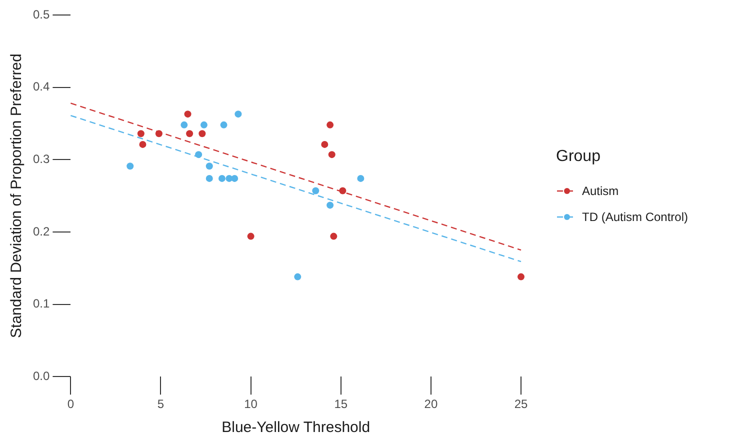 This screenshot has height=443, width=742. What do you see at coordinates (160, 404) in the screenshot?
I see `x-tick-label: 5` at bounding box center [160, 404].